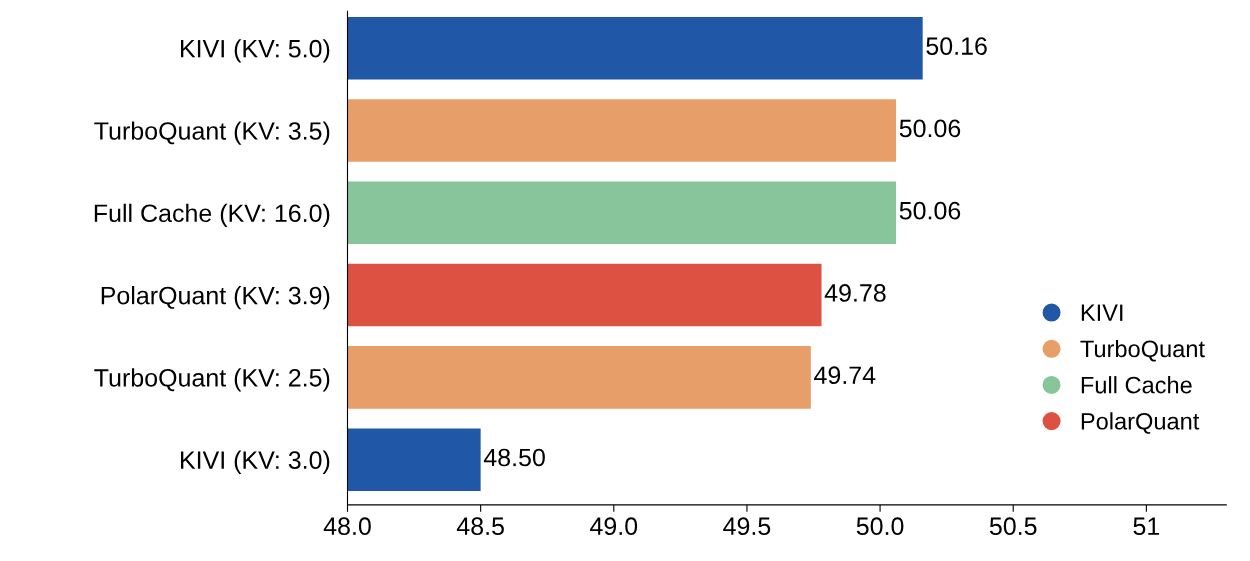 This screenshot has width=1250, height=561. What do you see at coordinates (1142, 350) in the screenshot?
I see `legend-label: TurboQuant` at bounding box center [1142, 350].